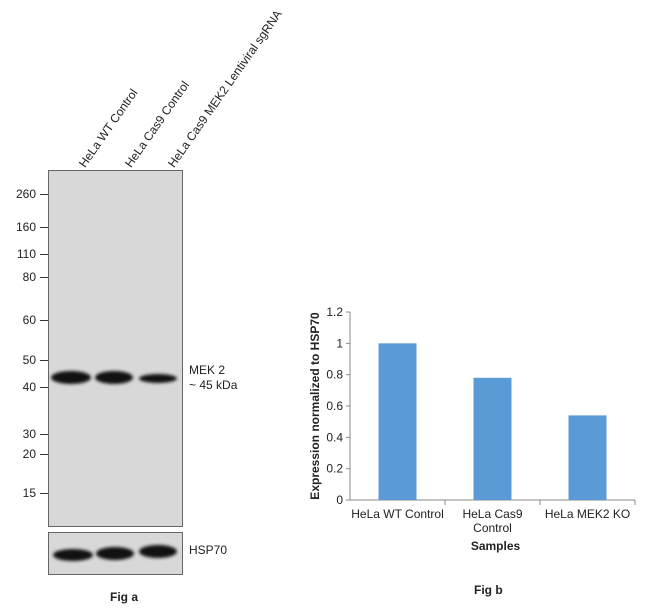 The image size is (650, 610). What do you see at coordinates (334, 312) in the screenshot?
I see `y-tick-label: 1.2` at bounding box center [334, 312].